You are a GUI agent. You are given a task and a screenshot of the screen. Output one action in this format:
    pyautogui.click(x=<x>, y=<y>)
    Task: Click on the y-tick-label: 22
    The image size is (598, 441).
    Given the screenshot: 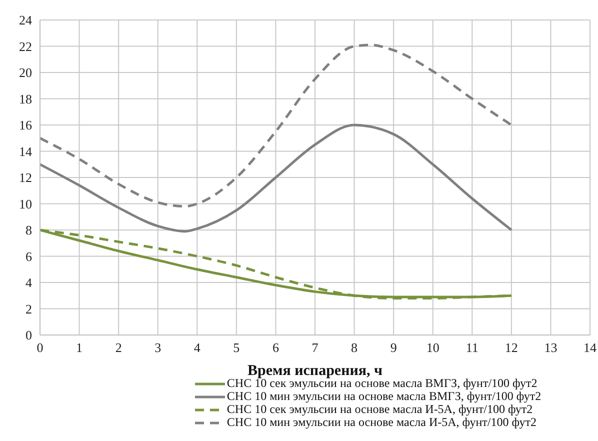 What is the action you would take?
    pyautogui.click(x=25, y=46)
    